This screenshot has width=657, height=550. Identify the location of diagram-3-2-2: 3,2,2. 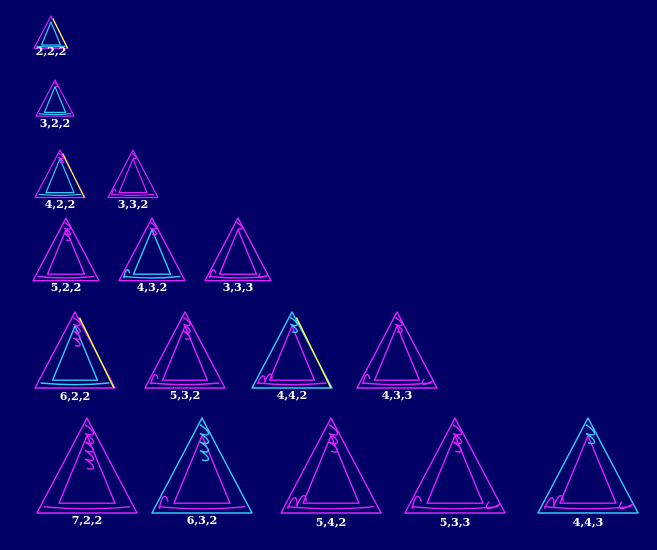
(55, 104).